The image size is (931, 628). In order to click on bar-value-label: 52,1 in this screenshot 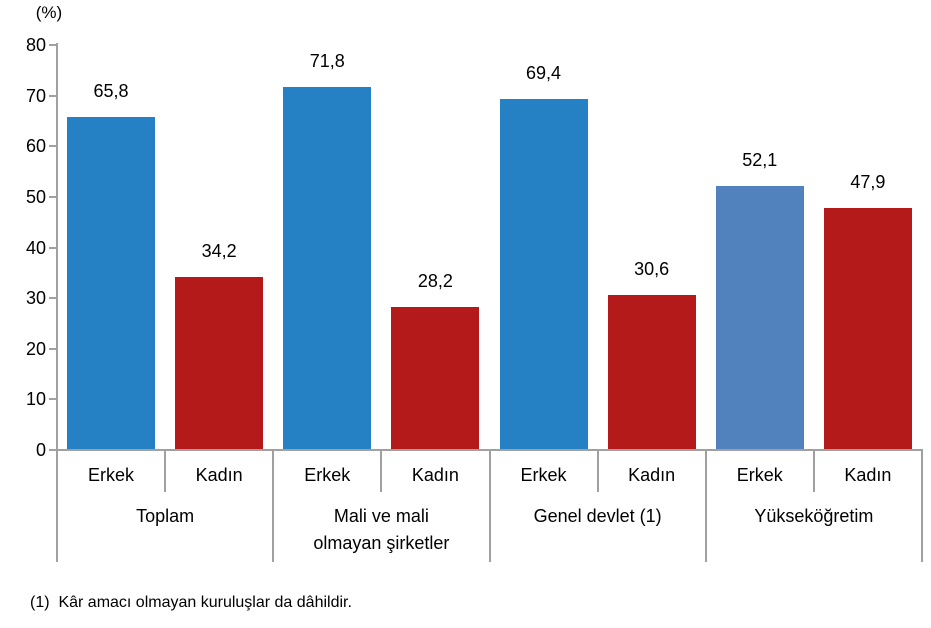, I will do `click(760, 160)`.